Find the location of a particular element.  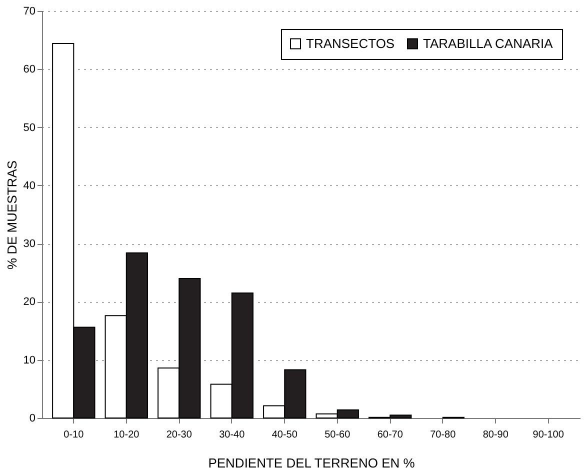

y-tick-label: 30 is located at coordinates (29, 244).